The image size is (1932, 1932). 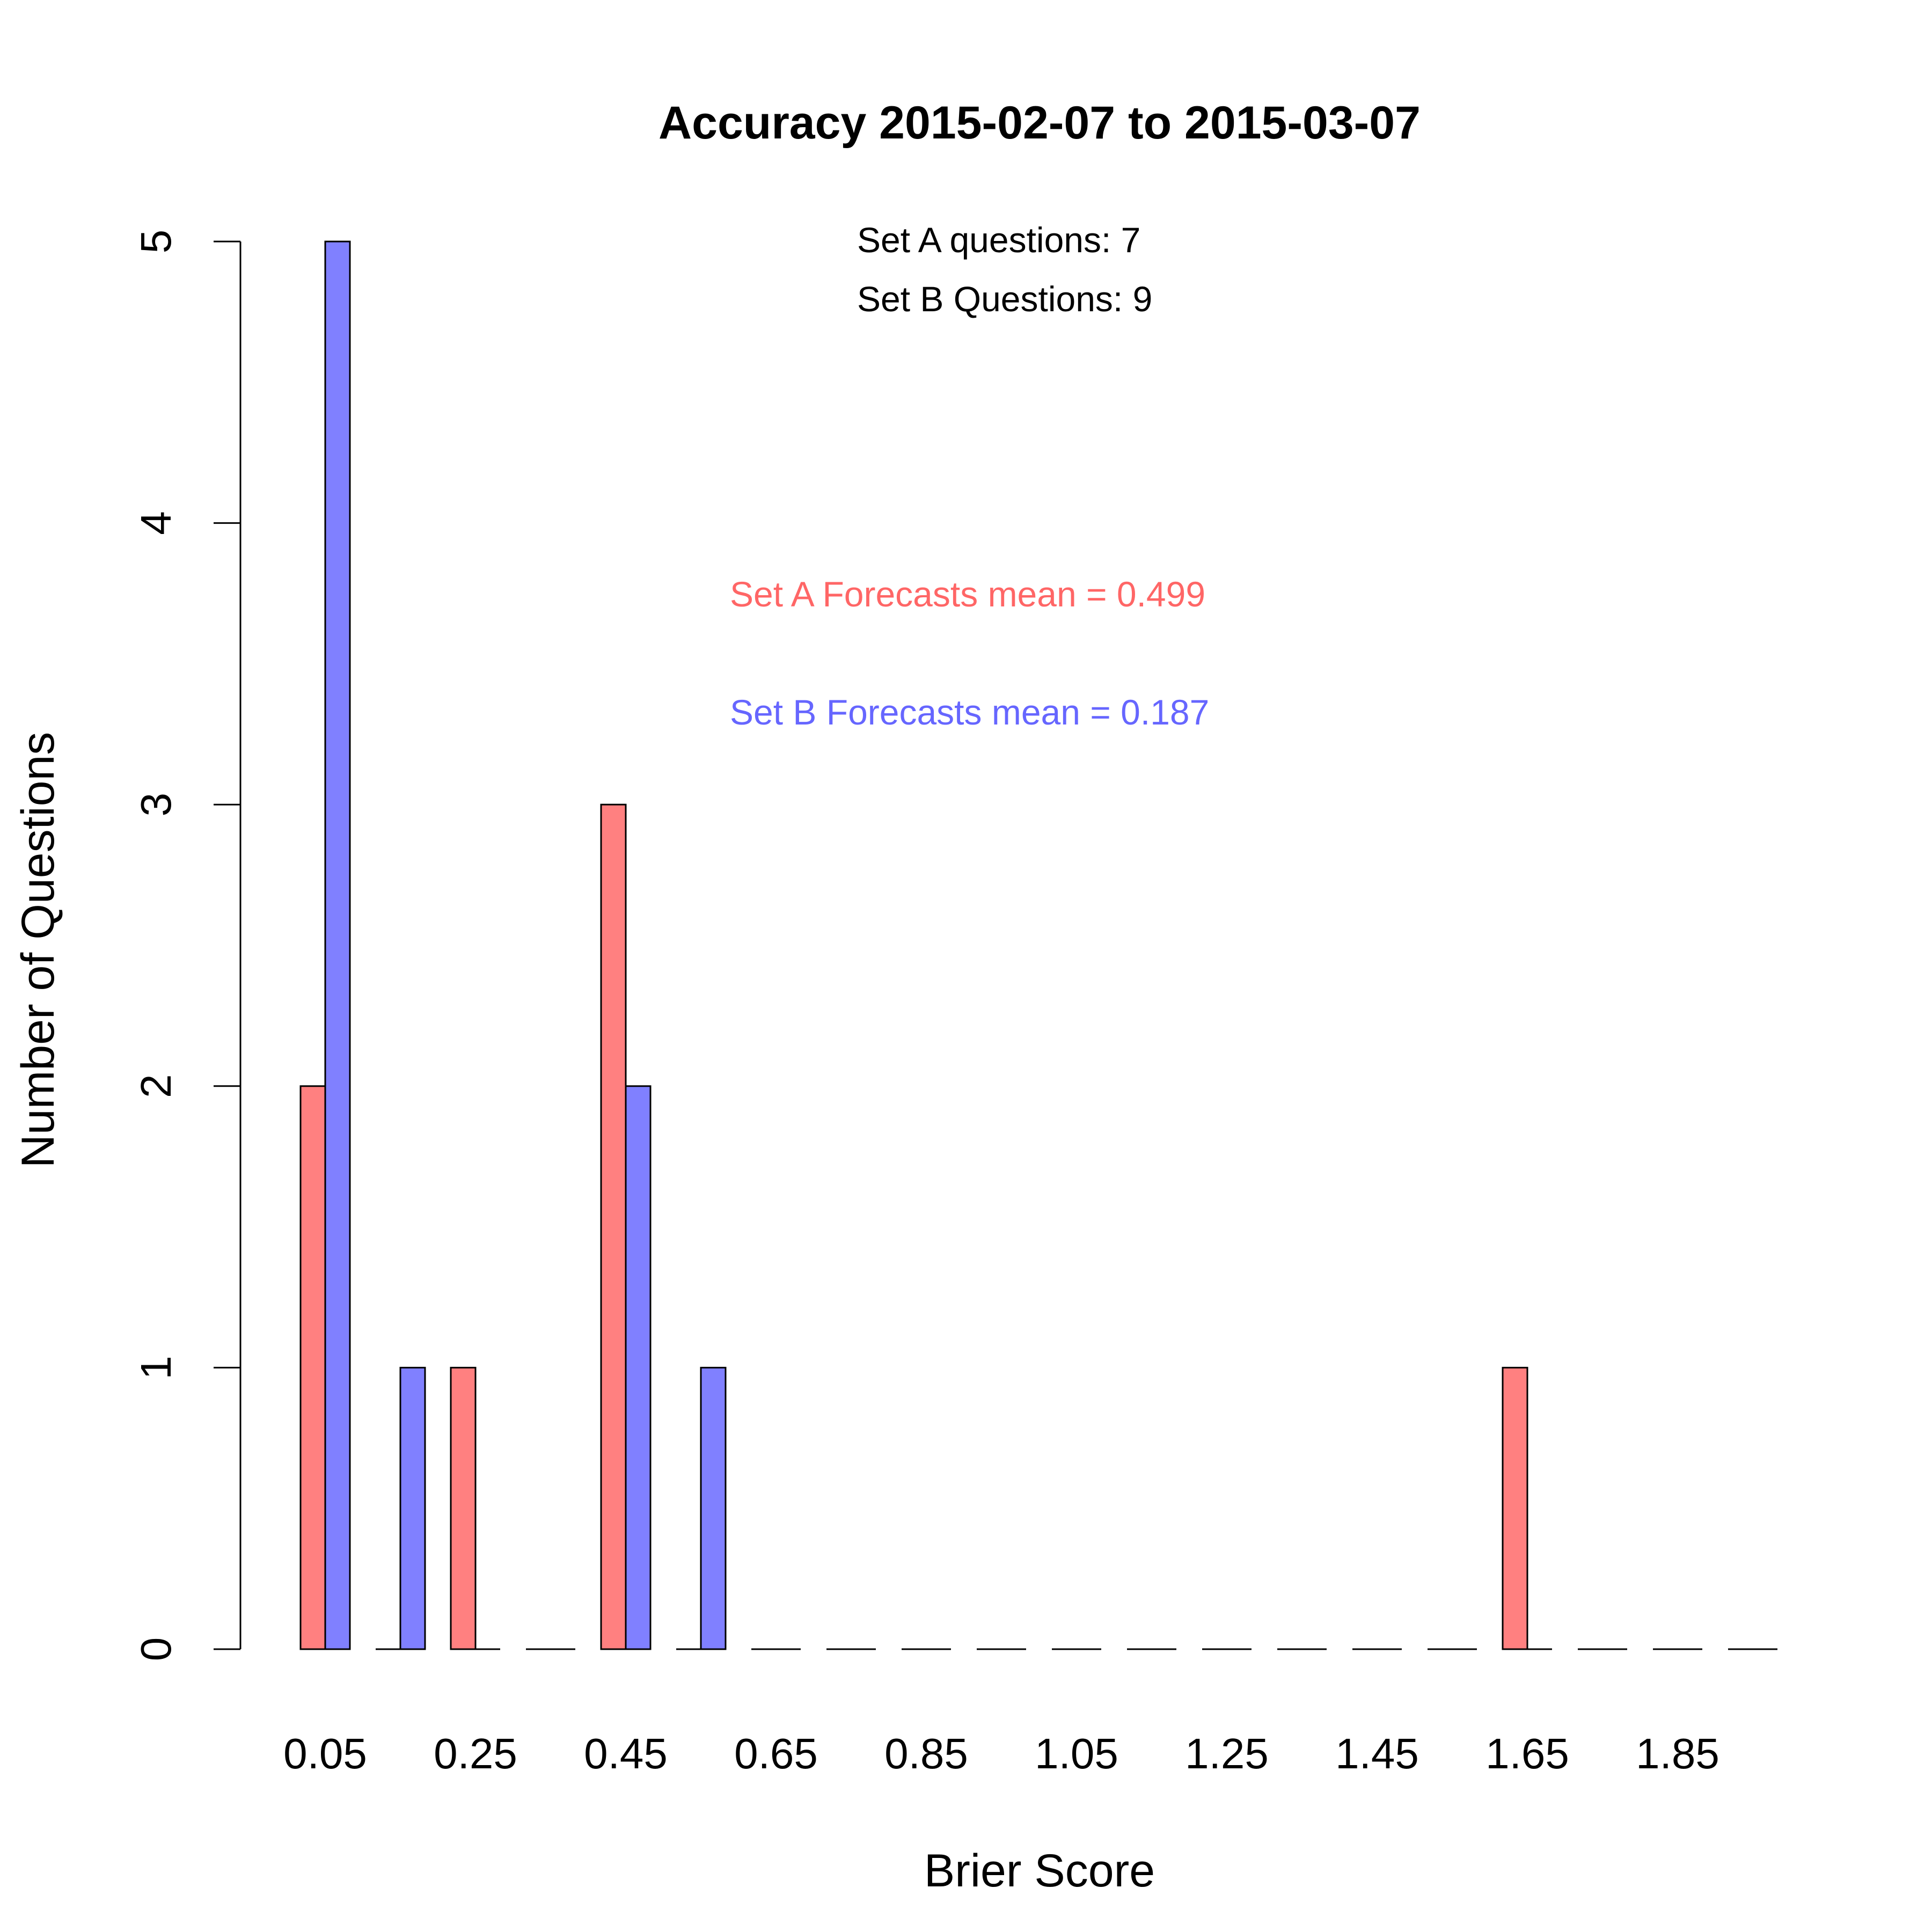 I want to click on set-a-mean-annotation: Set A Forecasts mean = 0.499, so click(x=967, y=594).